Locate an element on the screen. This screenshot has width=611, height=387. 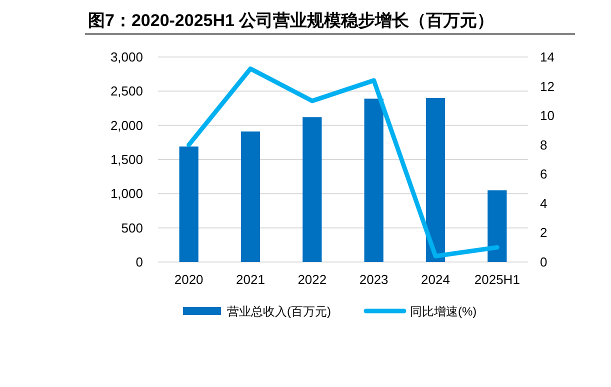
chart-title: 图7：2020-2025H1 公司营业规模稳步增长（百万元） is located at coordinates (291, 20).